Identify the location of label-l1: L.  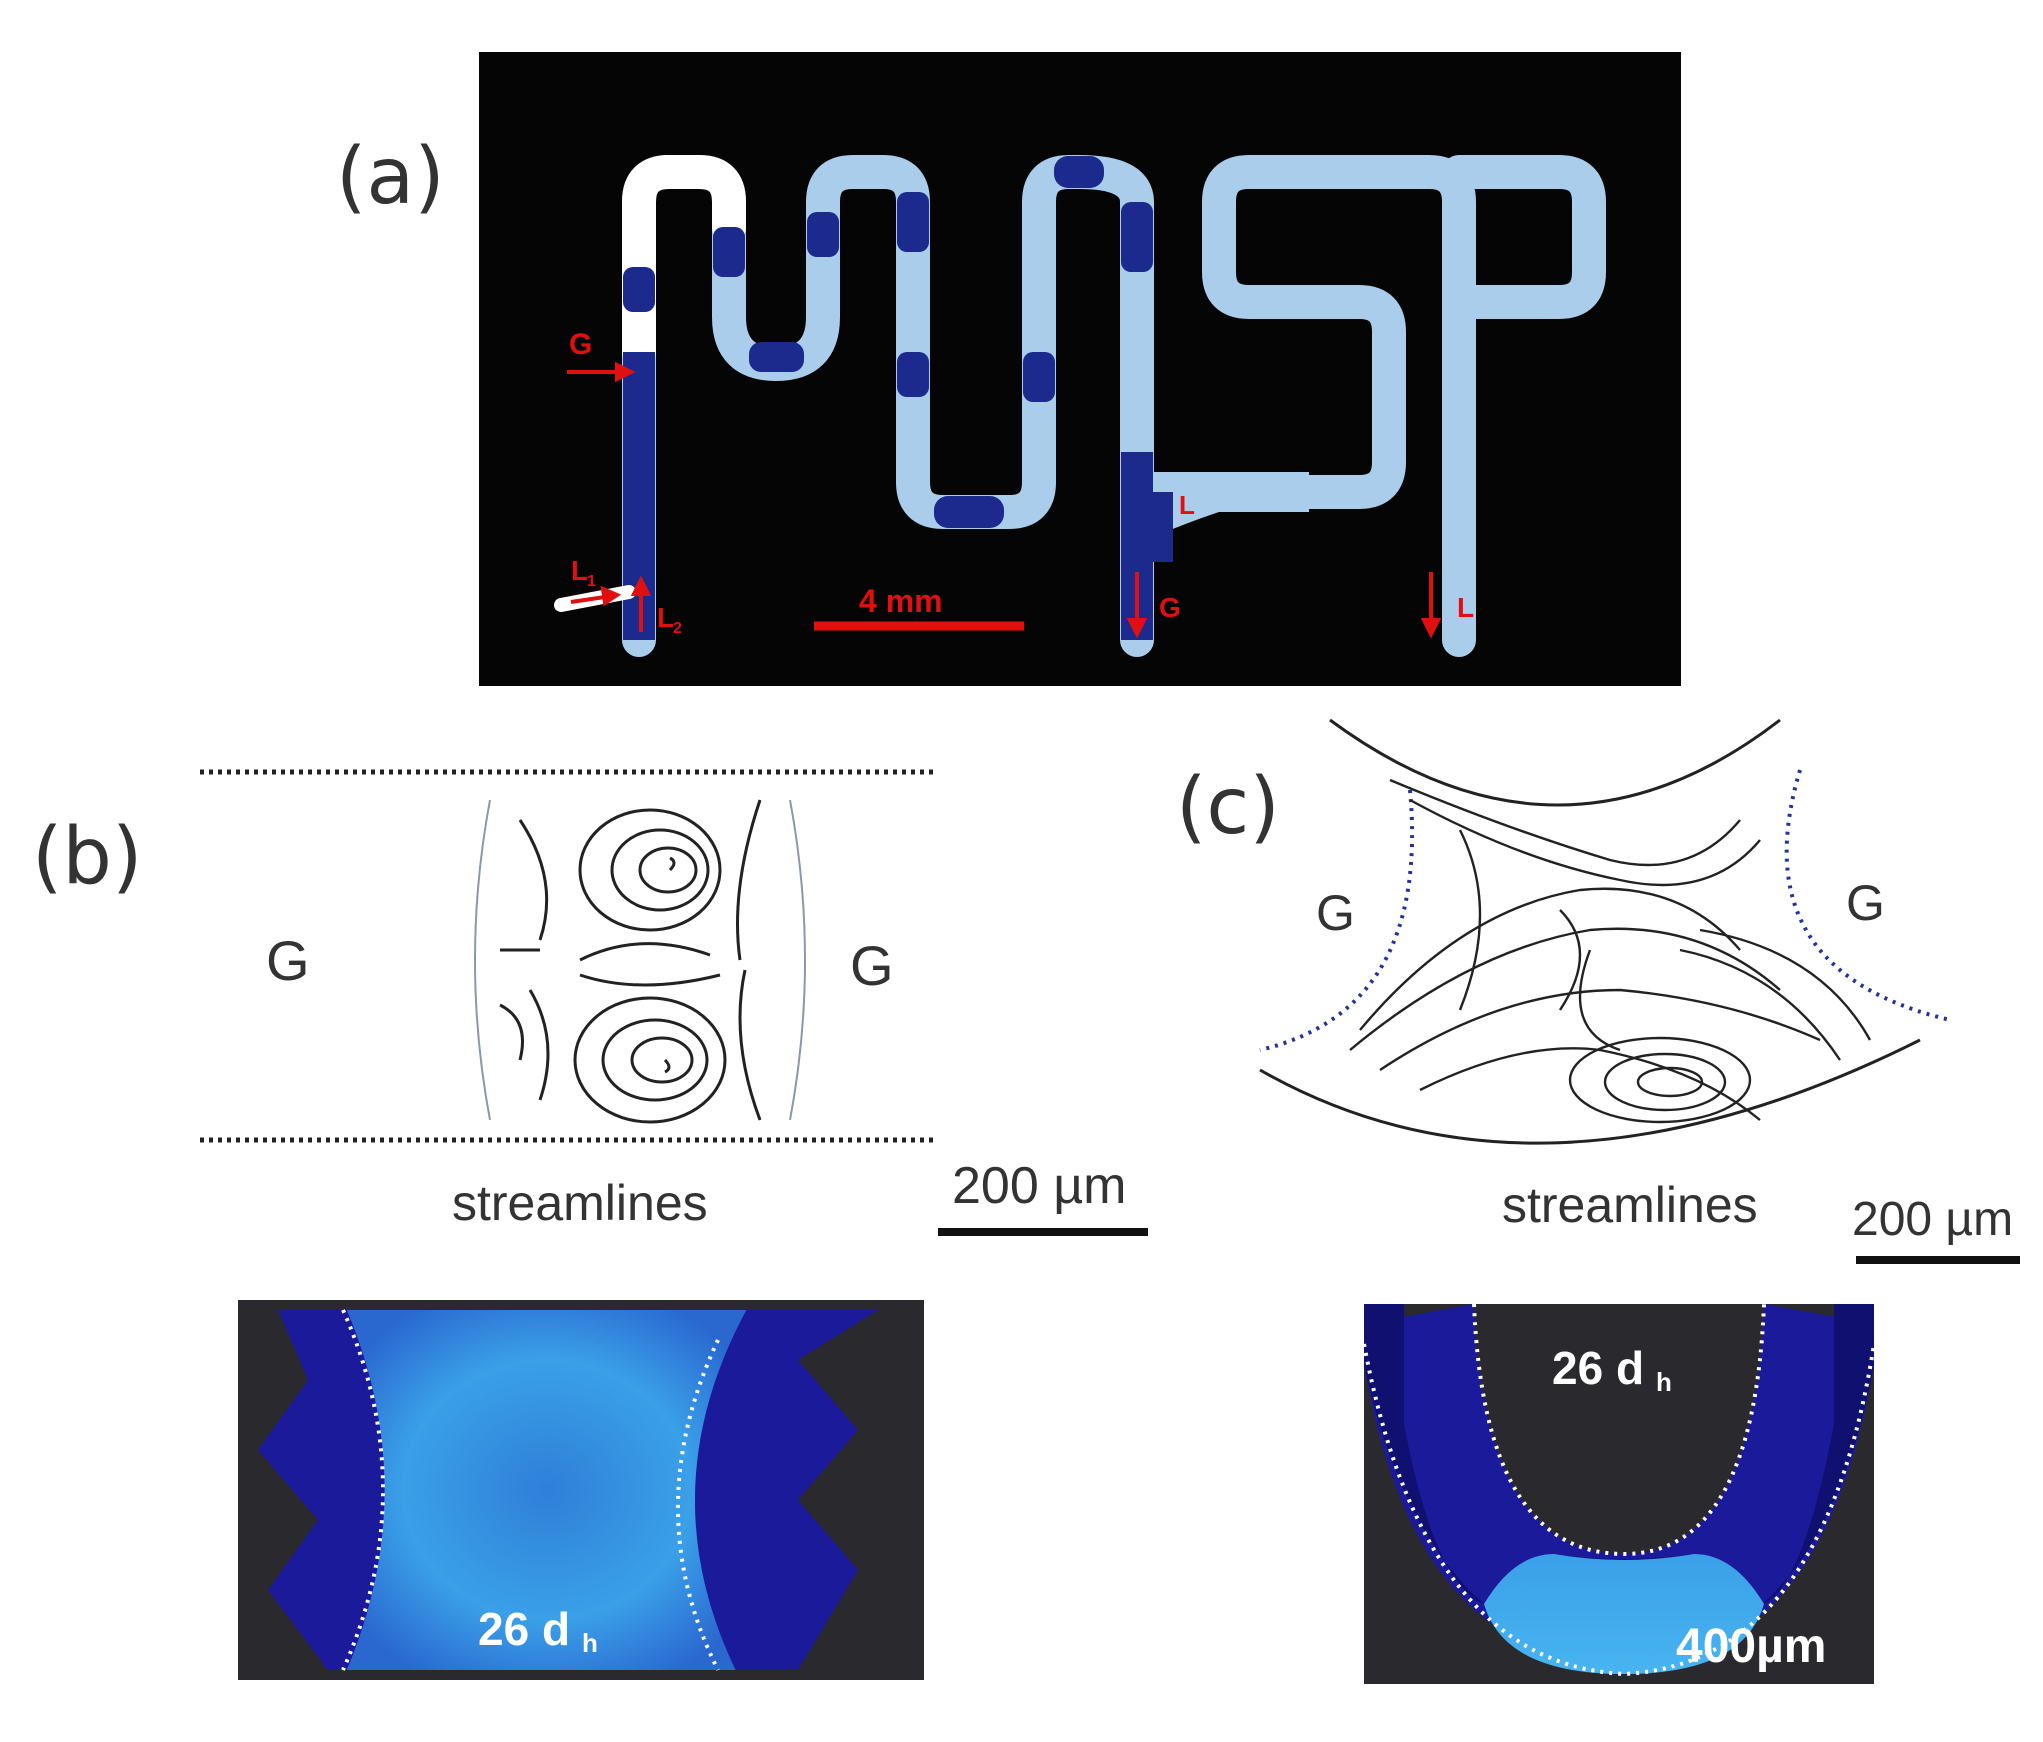
(579, 570).